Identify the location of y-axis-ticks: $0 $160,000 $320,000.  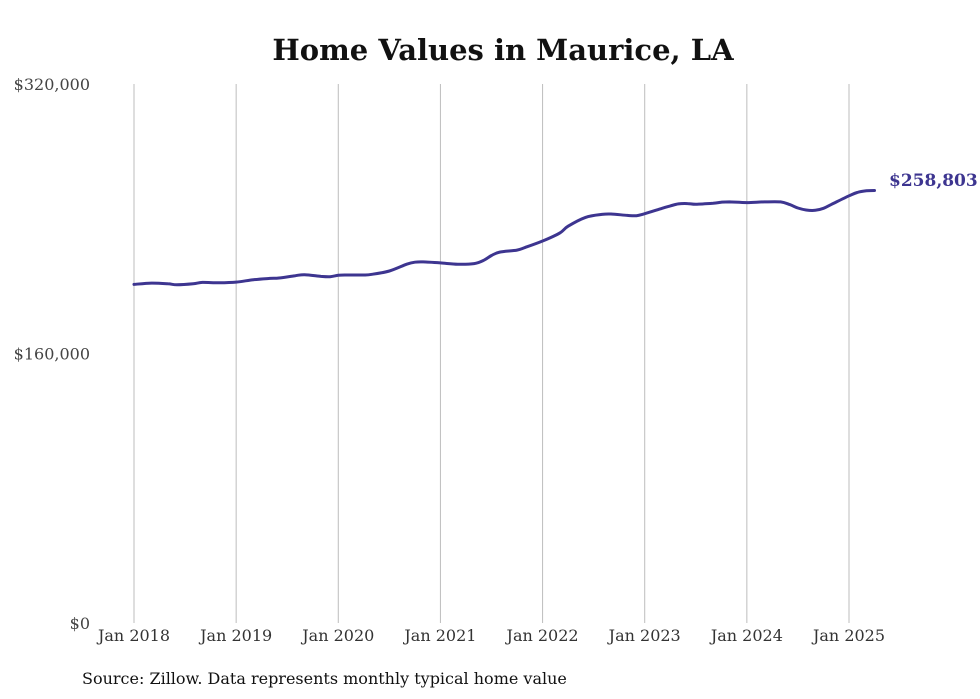
(52, 354).